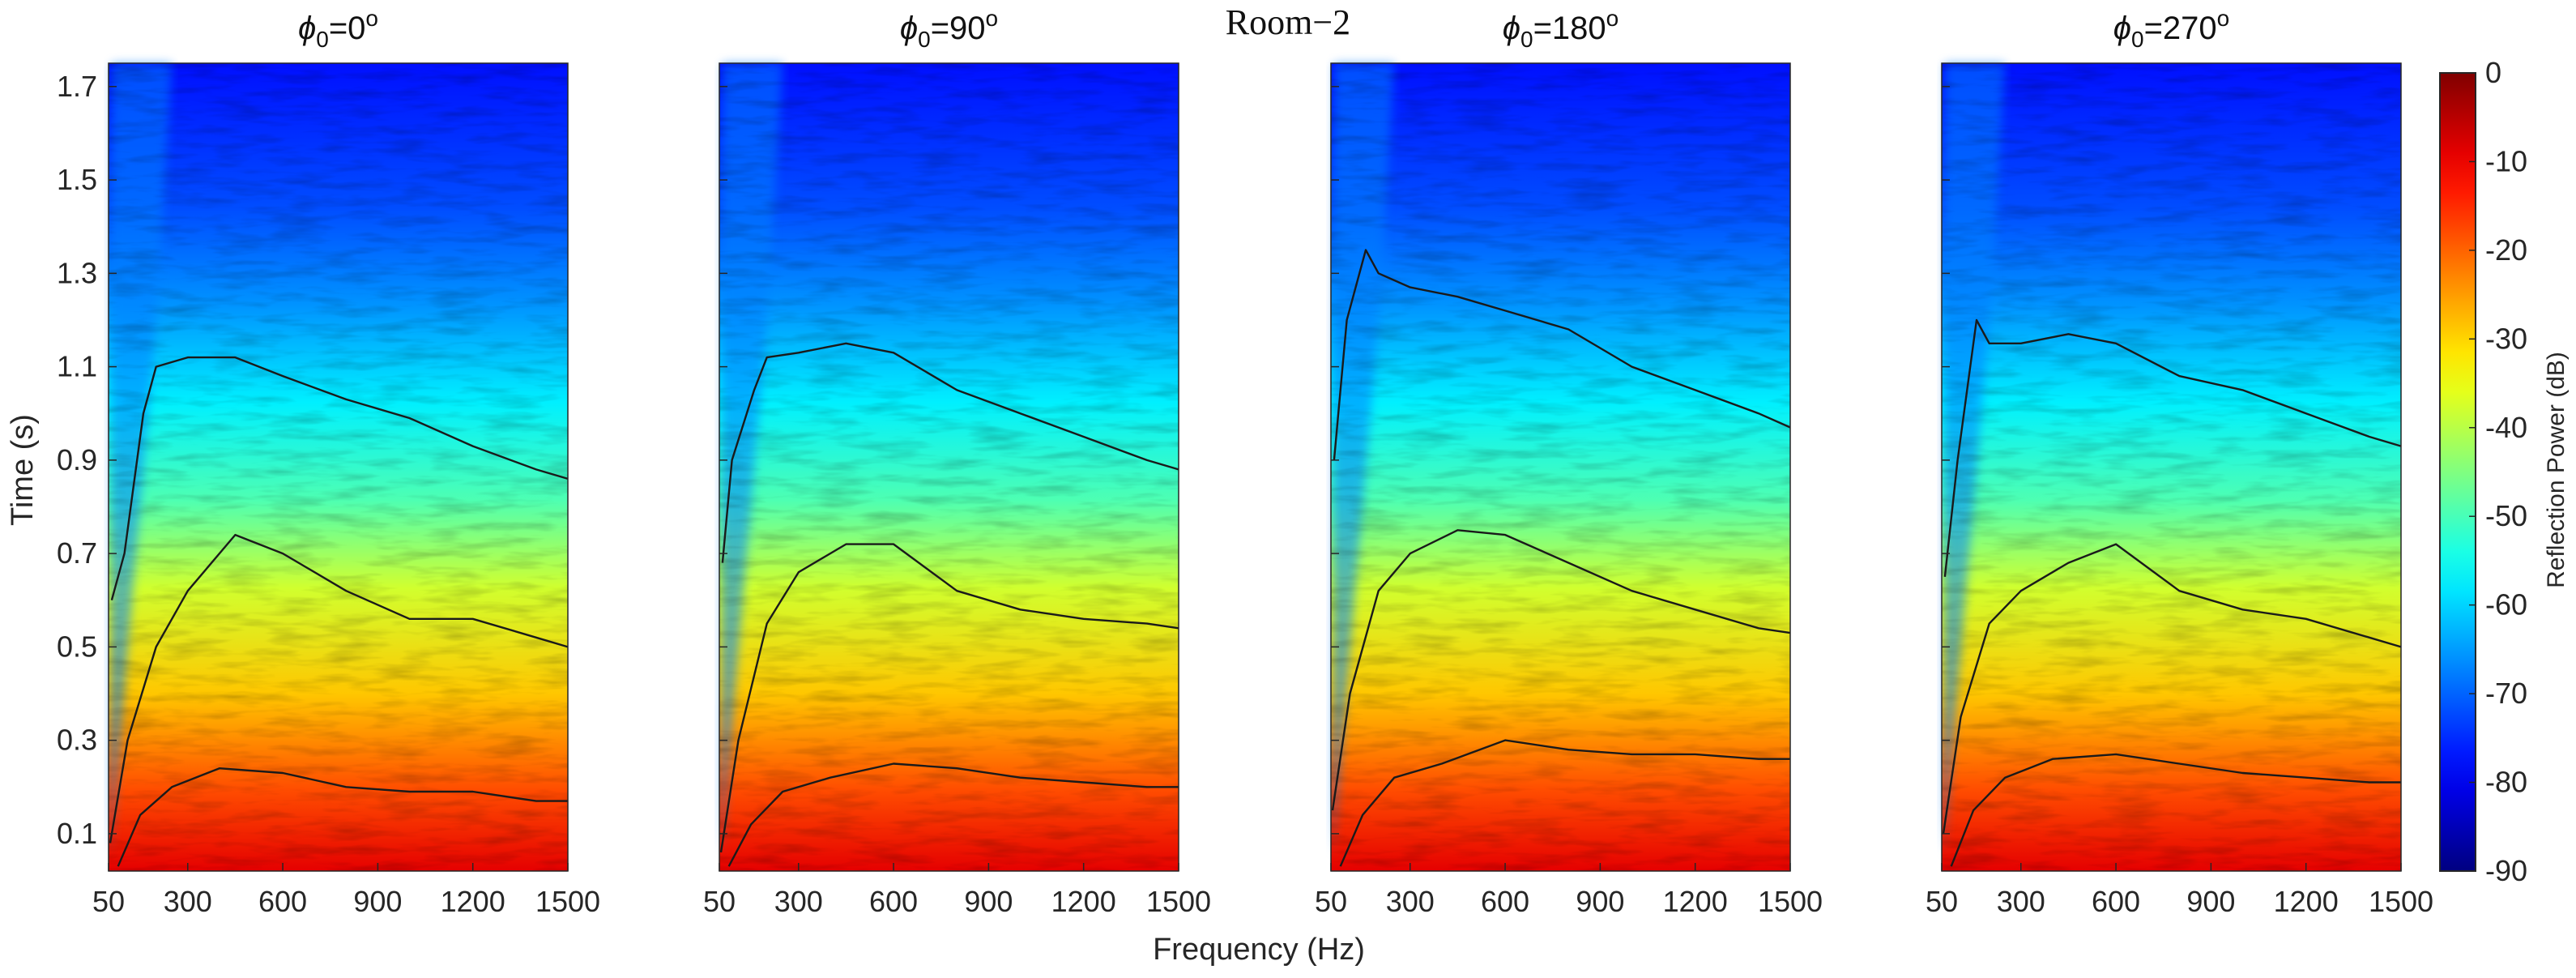 This screenshot has width=2576, height=978. I want to click on y-tick-label: 0.1, so click(77, 833).